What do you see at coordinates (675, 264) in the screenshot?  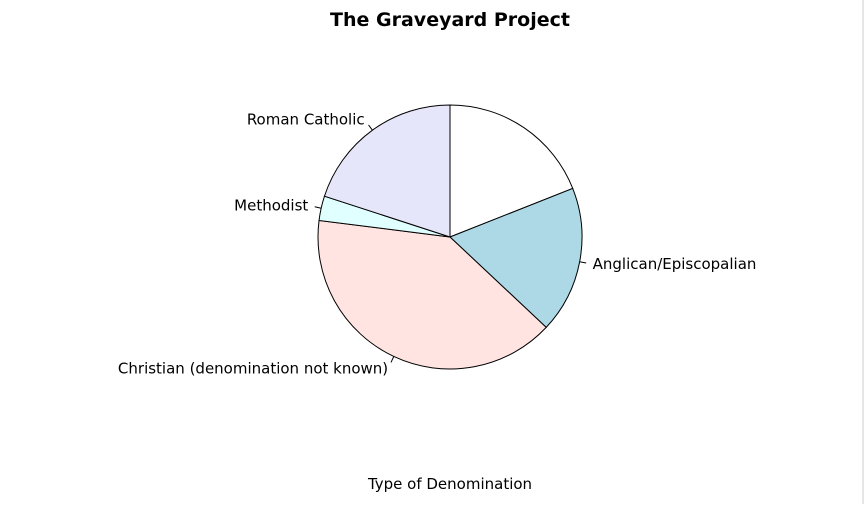 I see `pie-slice-label: Anglican/Episcopalian` at bounding box center [675, 264].